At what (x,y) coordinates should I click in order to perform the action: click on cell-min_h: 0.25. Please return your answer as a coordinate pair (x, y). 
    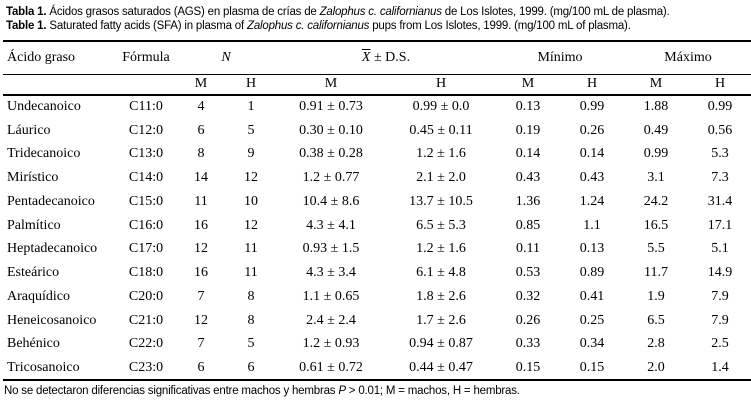
    Looking at the image, I should click on (592, 320).